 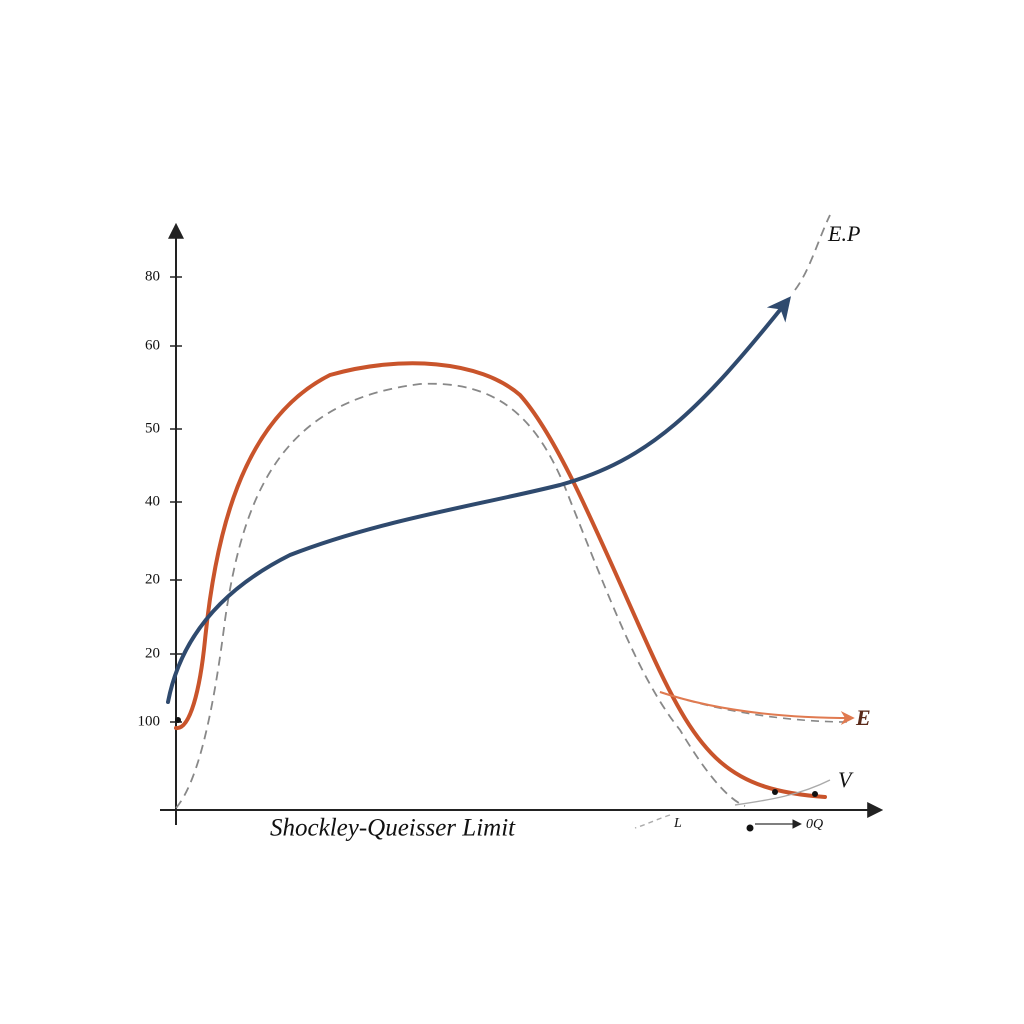 I want to click on curve-label: E, so click(x=863, y=717).